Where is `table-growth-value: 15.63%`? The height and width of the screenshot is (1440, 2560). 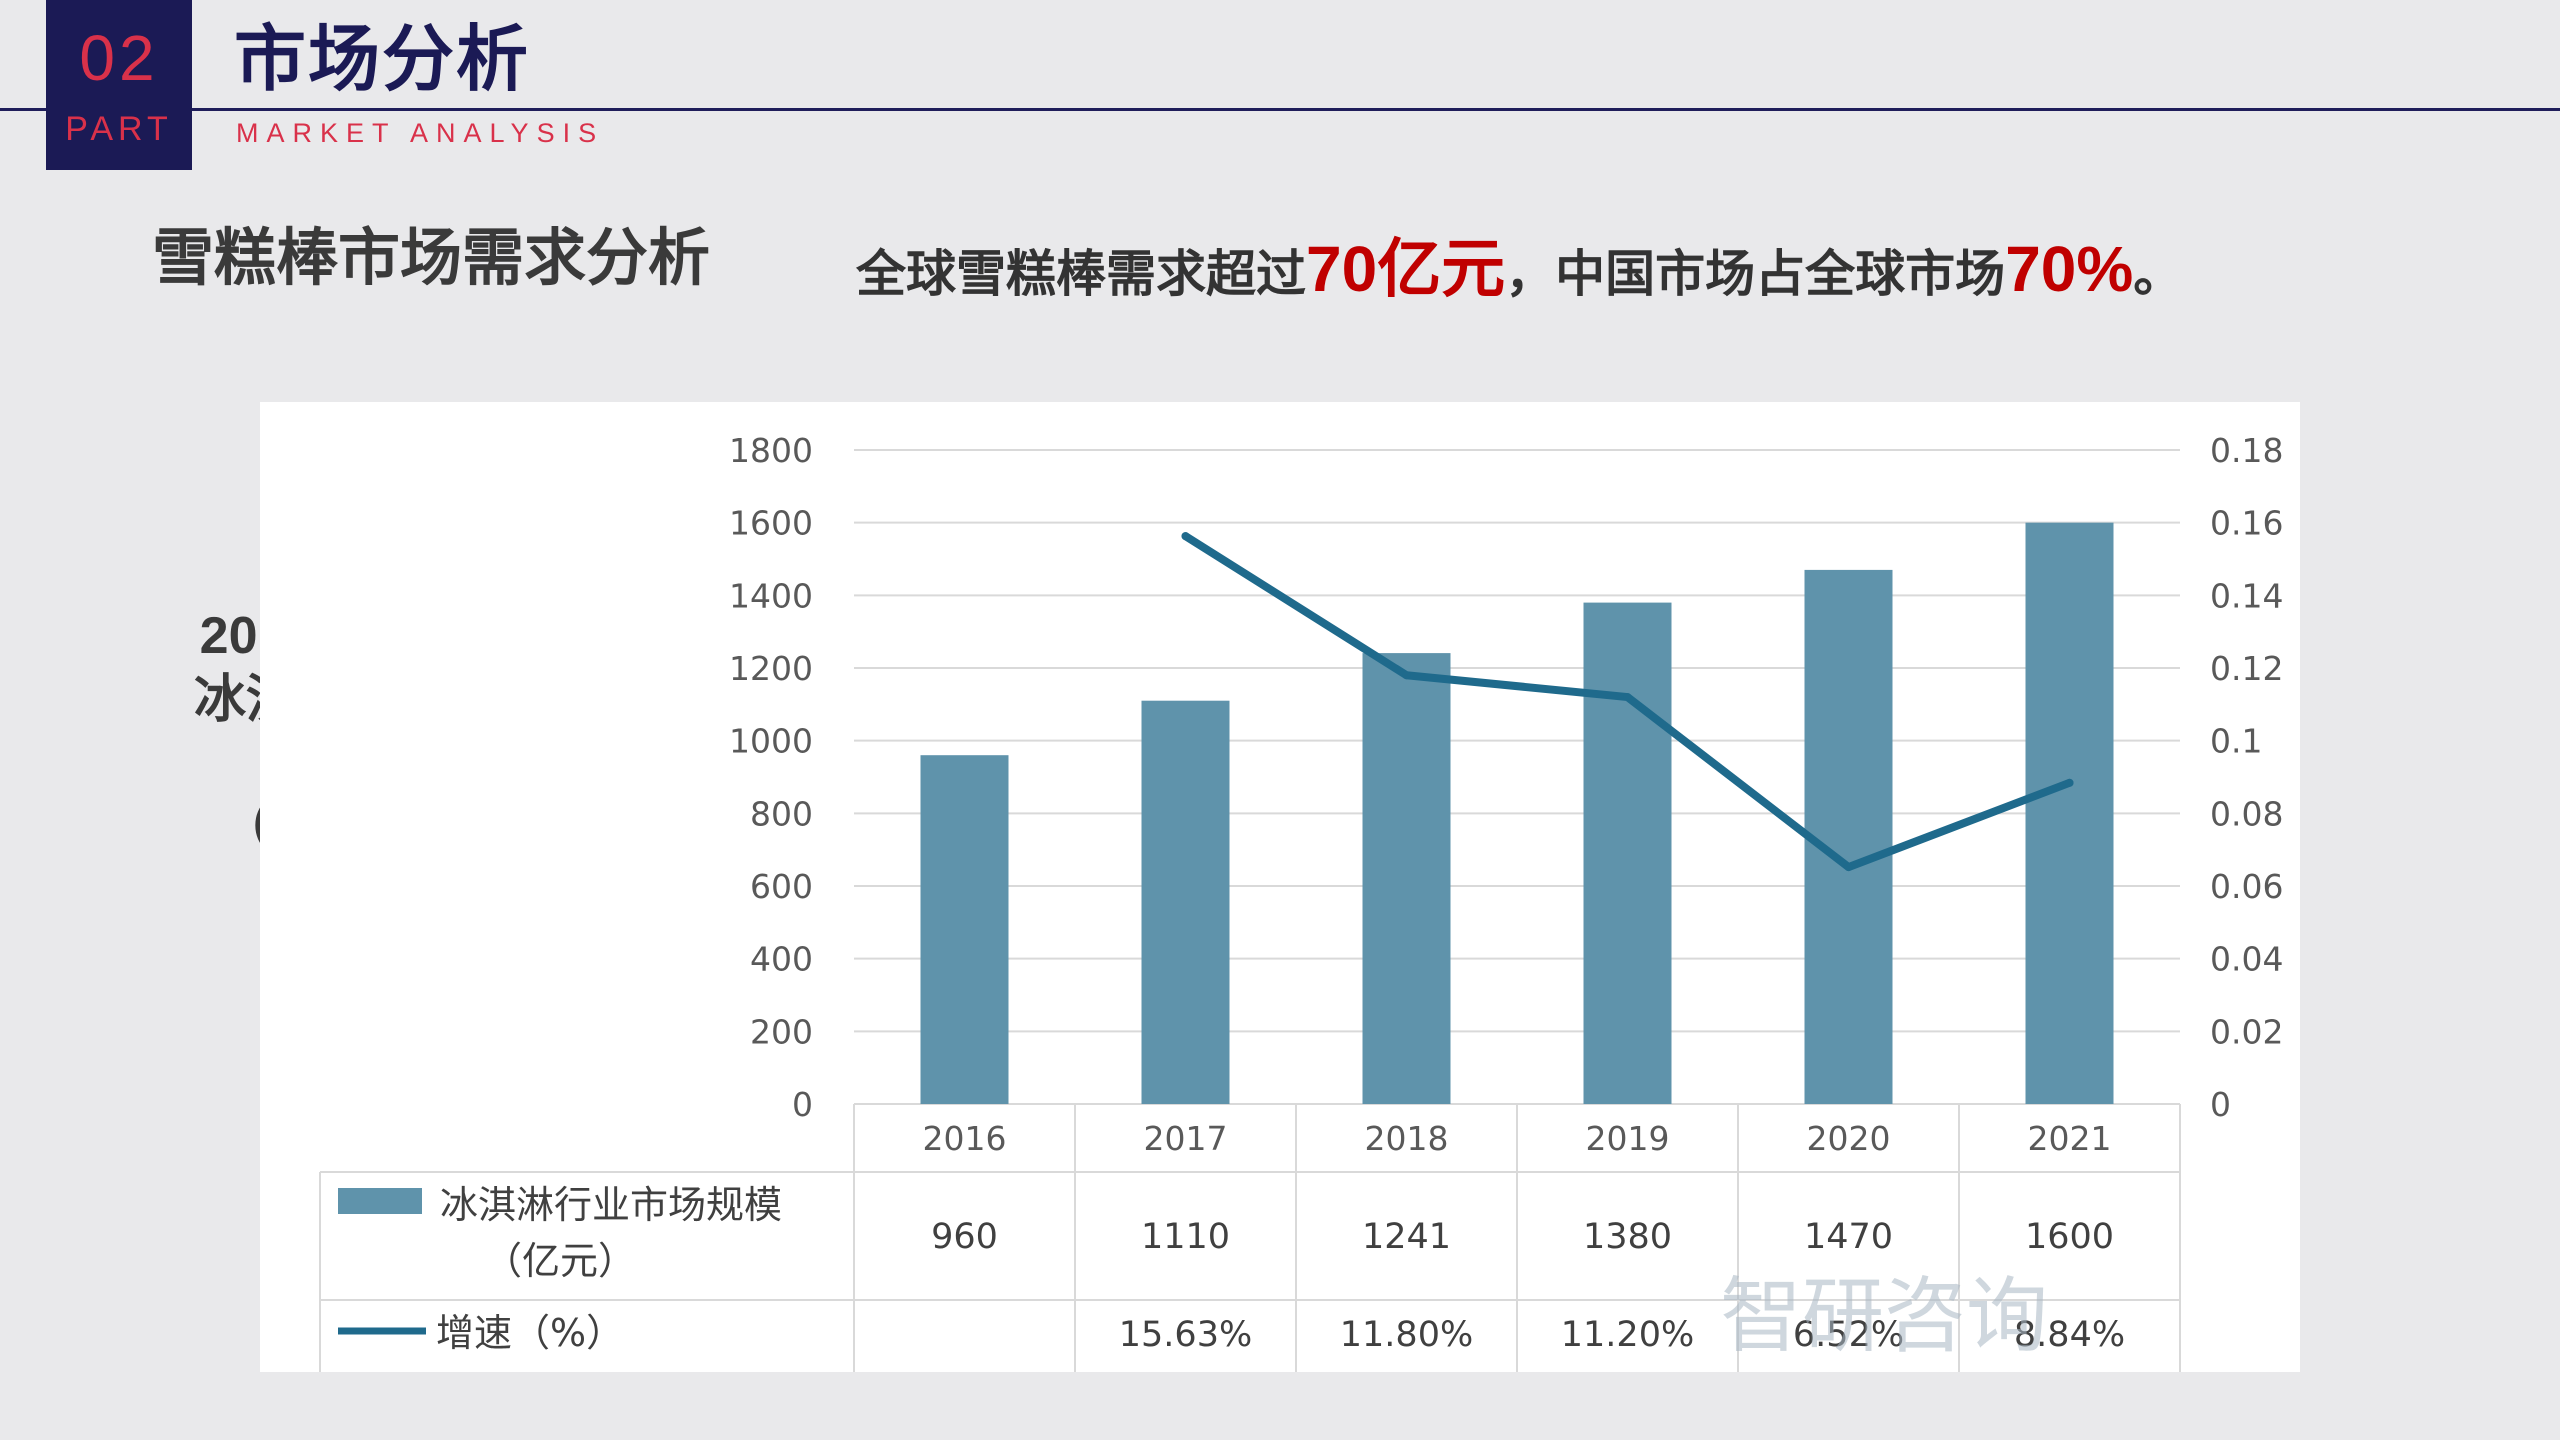 table-growth-value: 15.63% is located at coordinates (1185, 1335).